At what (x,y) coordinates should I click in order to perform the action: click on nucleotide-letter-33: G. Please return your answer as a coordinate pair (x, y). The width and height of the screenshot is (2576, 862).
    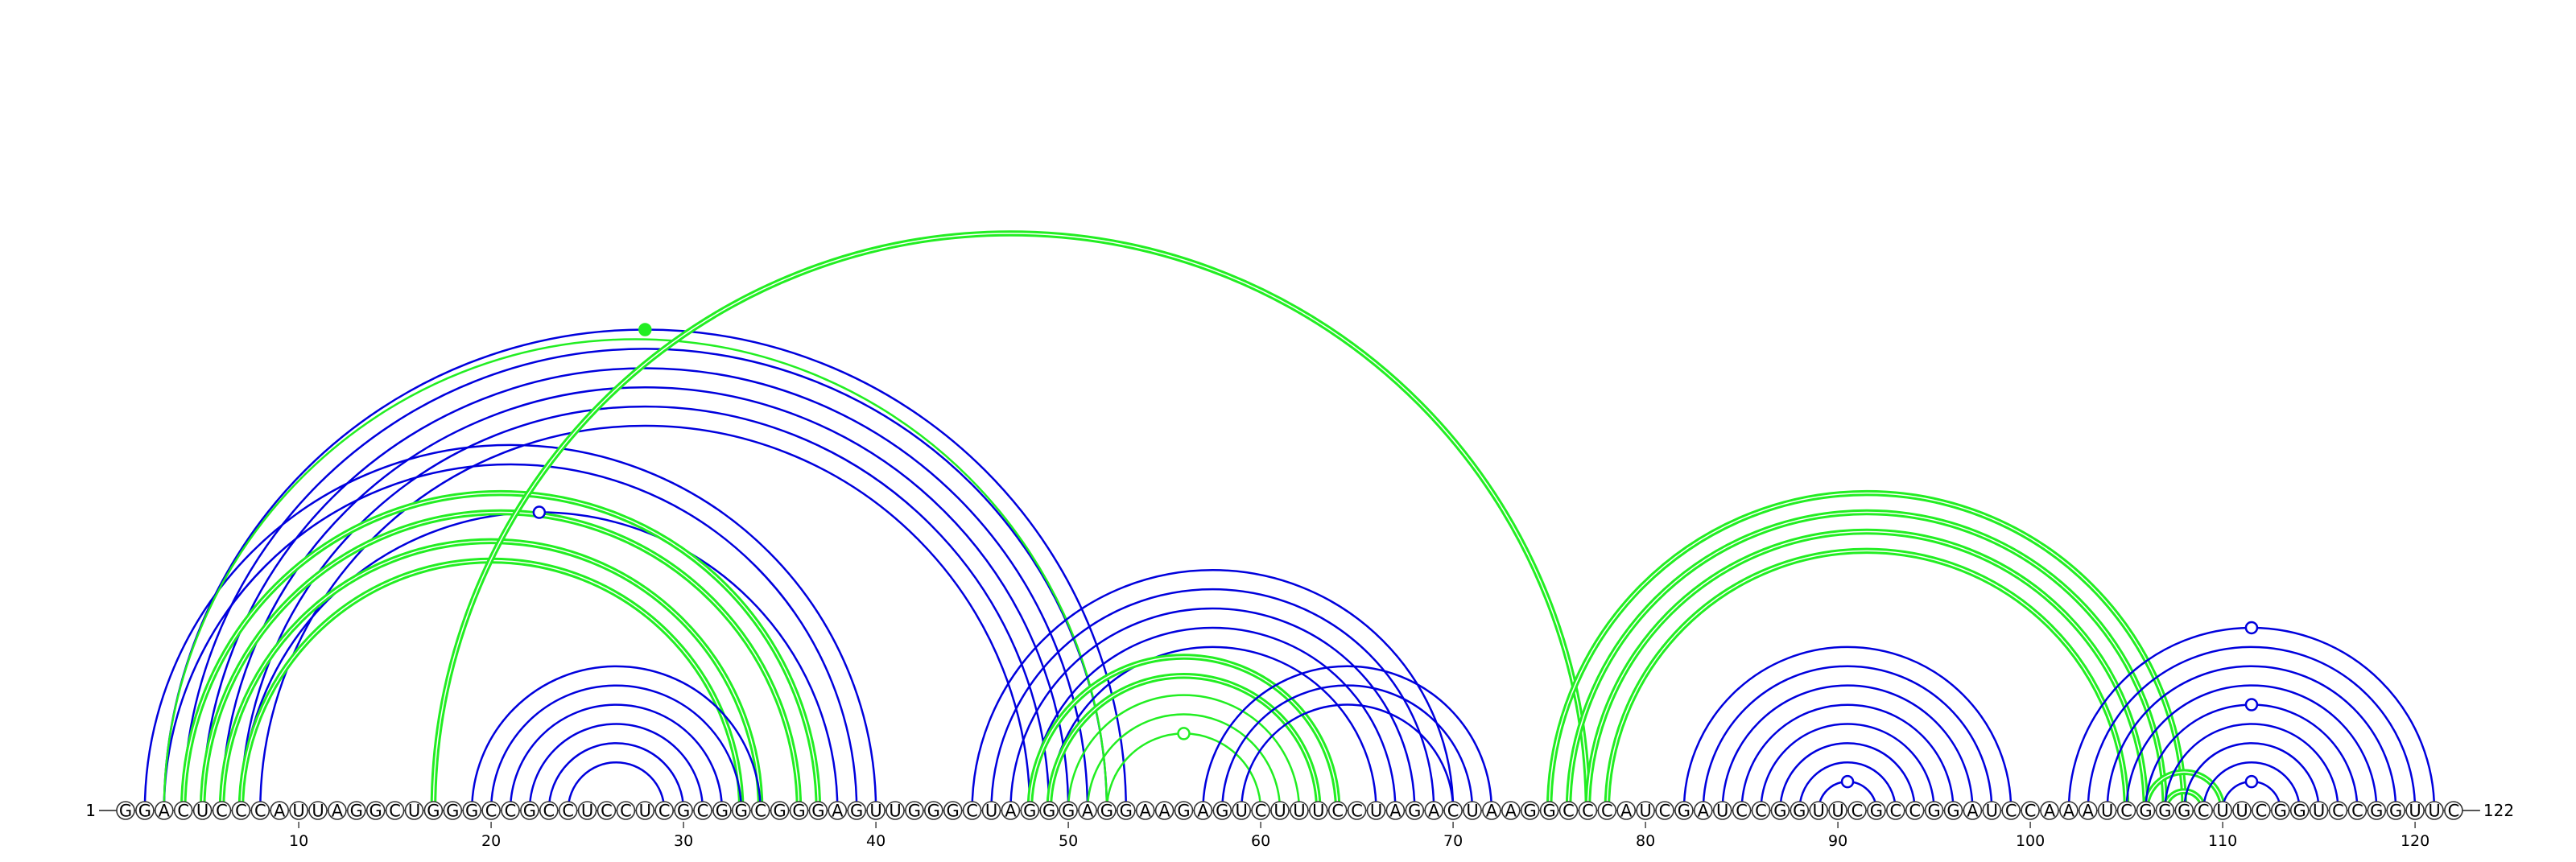
    Looking at the image, I should click on (741, 811).